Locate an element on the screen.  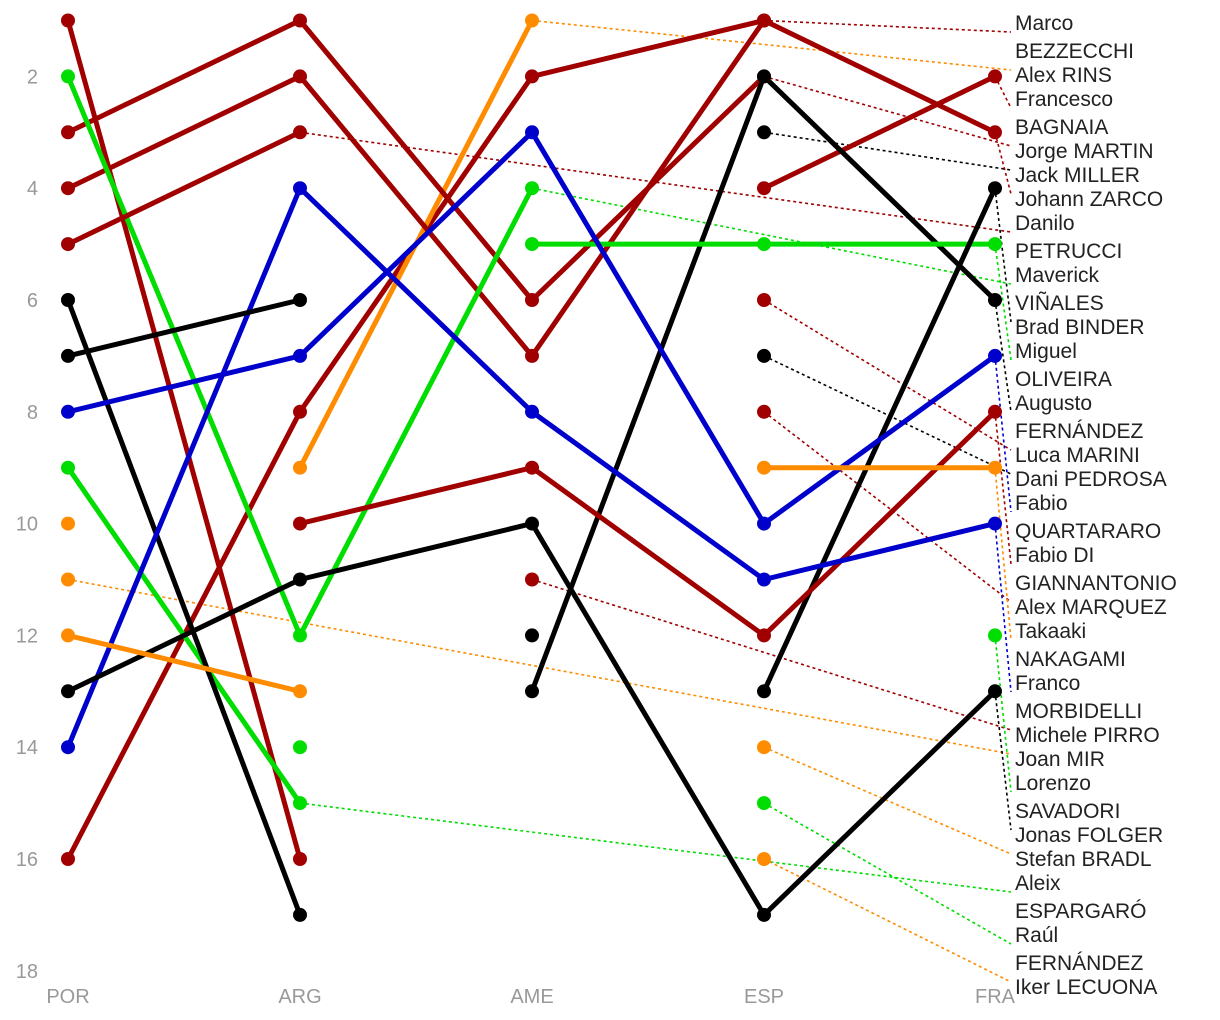
series-label-line: Michele PIRRO is located at coordinates (1087, 735).